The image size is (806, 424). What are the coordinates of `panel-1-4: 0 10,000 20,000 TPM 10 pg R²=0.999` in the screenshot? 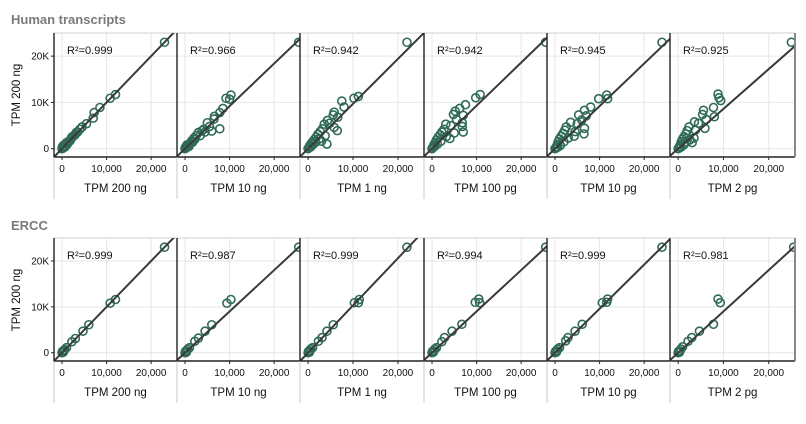 It's located at (608, 320).